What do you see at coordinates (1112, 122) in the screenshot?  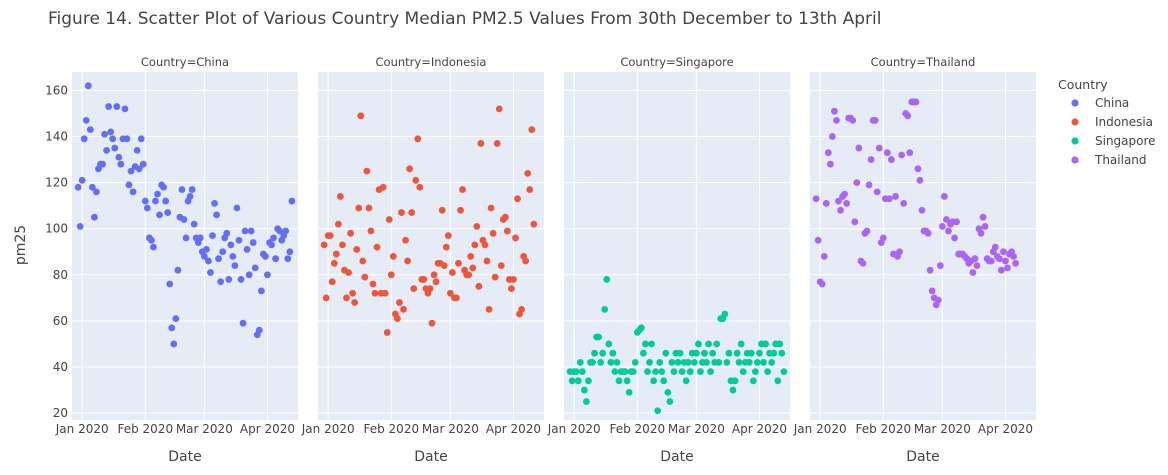 I see `legend-item-indonesia: Indonesia` at bounding box center [1112, 122].